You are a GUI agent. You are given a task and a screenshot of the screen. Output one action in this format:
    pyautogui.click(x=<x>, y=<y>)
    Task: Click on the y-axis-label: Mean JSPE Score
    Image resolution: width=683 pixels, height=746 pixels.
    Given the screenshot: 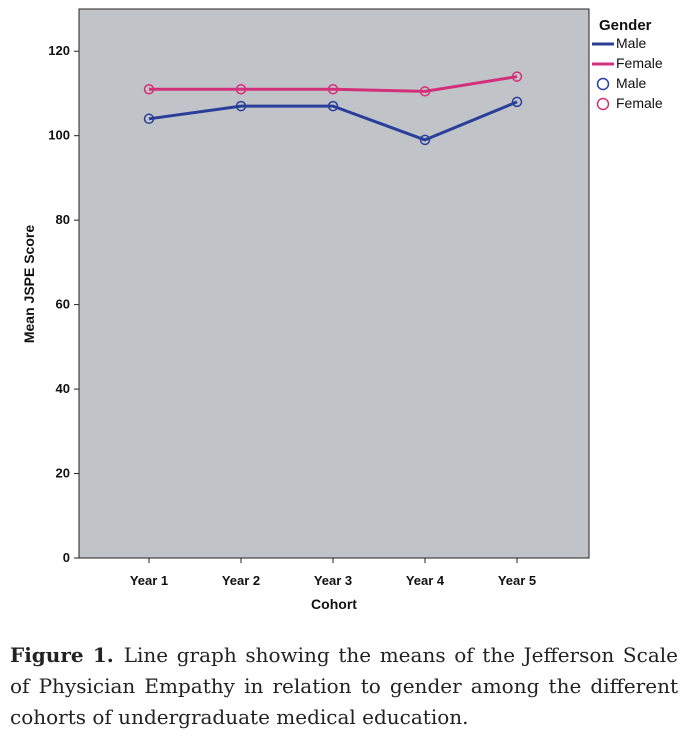 What is the action you would take?
    pyautogui.click(x=29, y=284)
    